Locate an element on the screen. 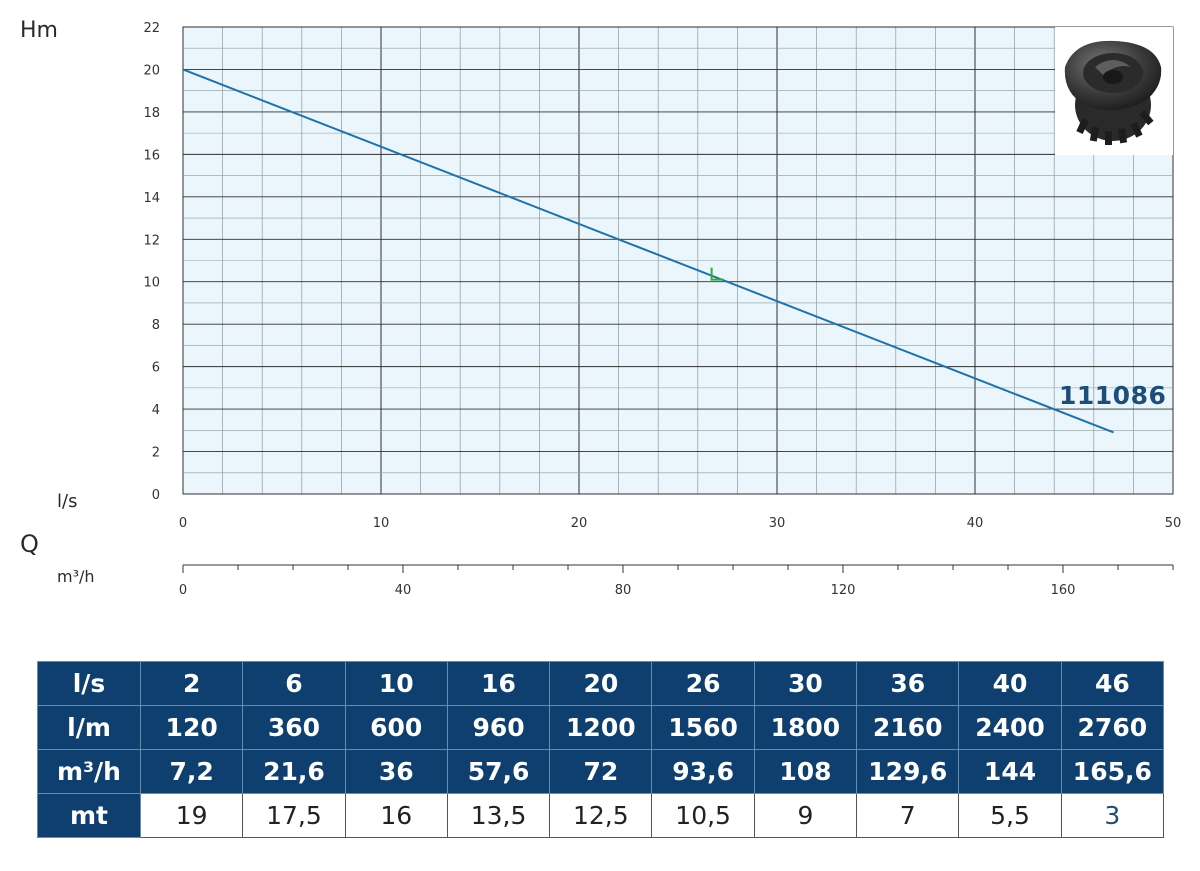 The height and width of the screenshot is (871, 1200). y-tick-label: 0 is located at coordinates (156, 495).